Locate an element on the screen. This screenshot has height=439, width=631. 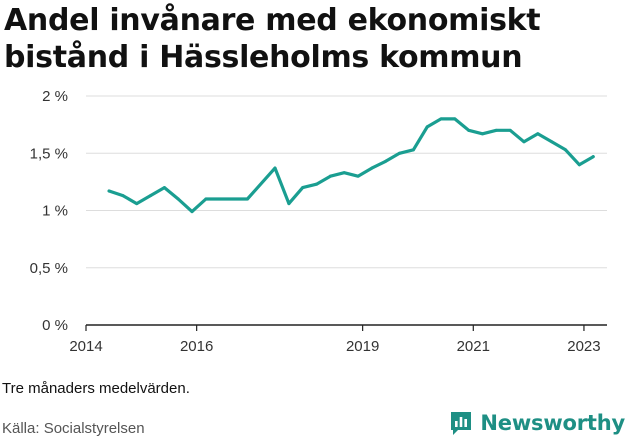
x-tick-label: 2021 is located at coordinates (473, 346).